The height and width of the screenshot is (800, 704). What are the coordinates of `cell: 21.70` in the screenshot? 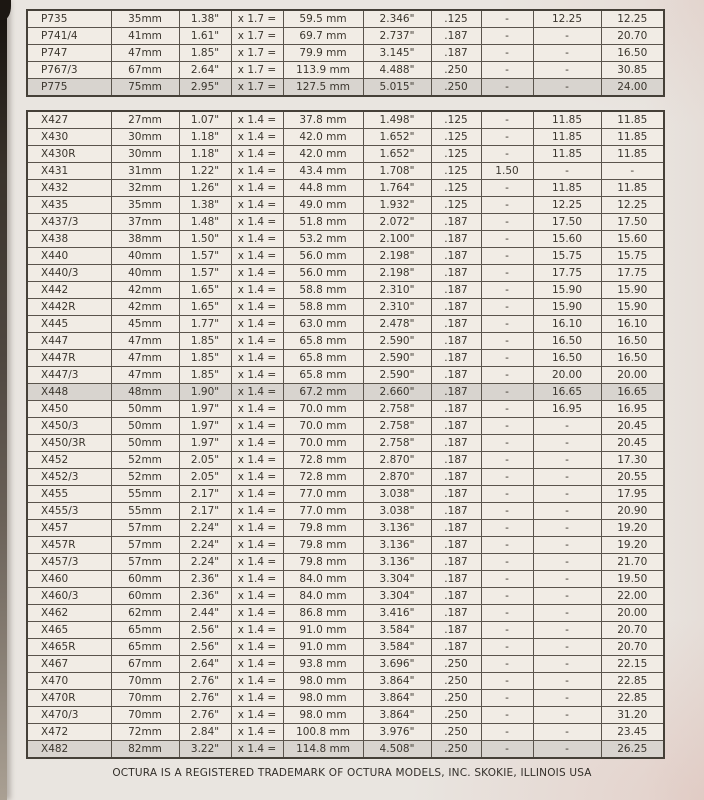 It's located at (632, 562).